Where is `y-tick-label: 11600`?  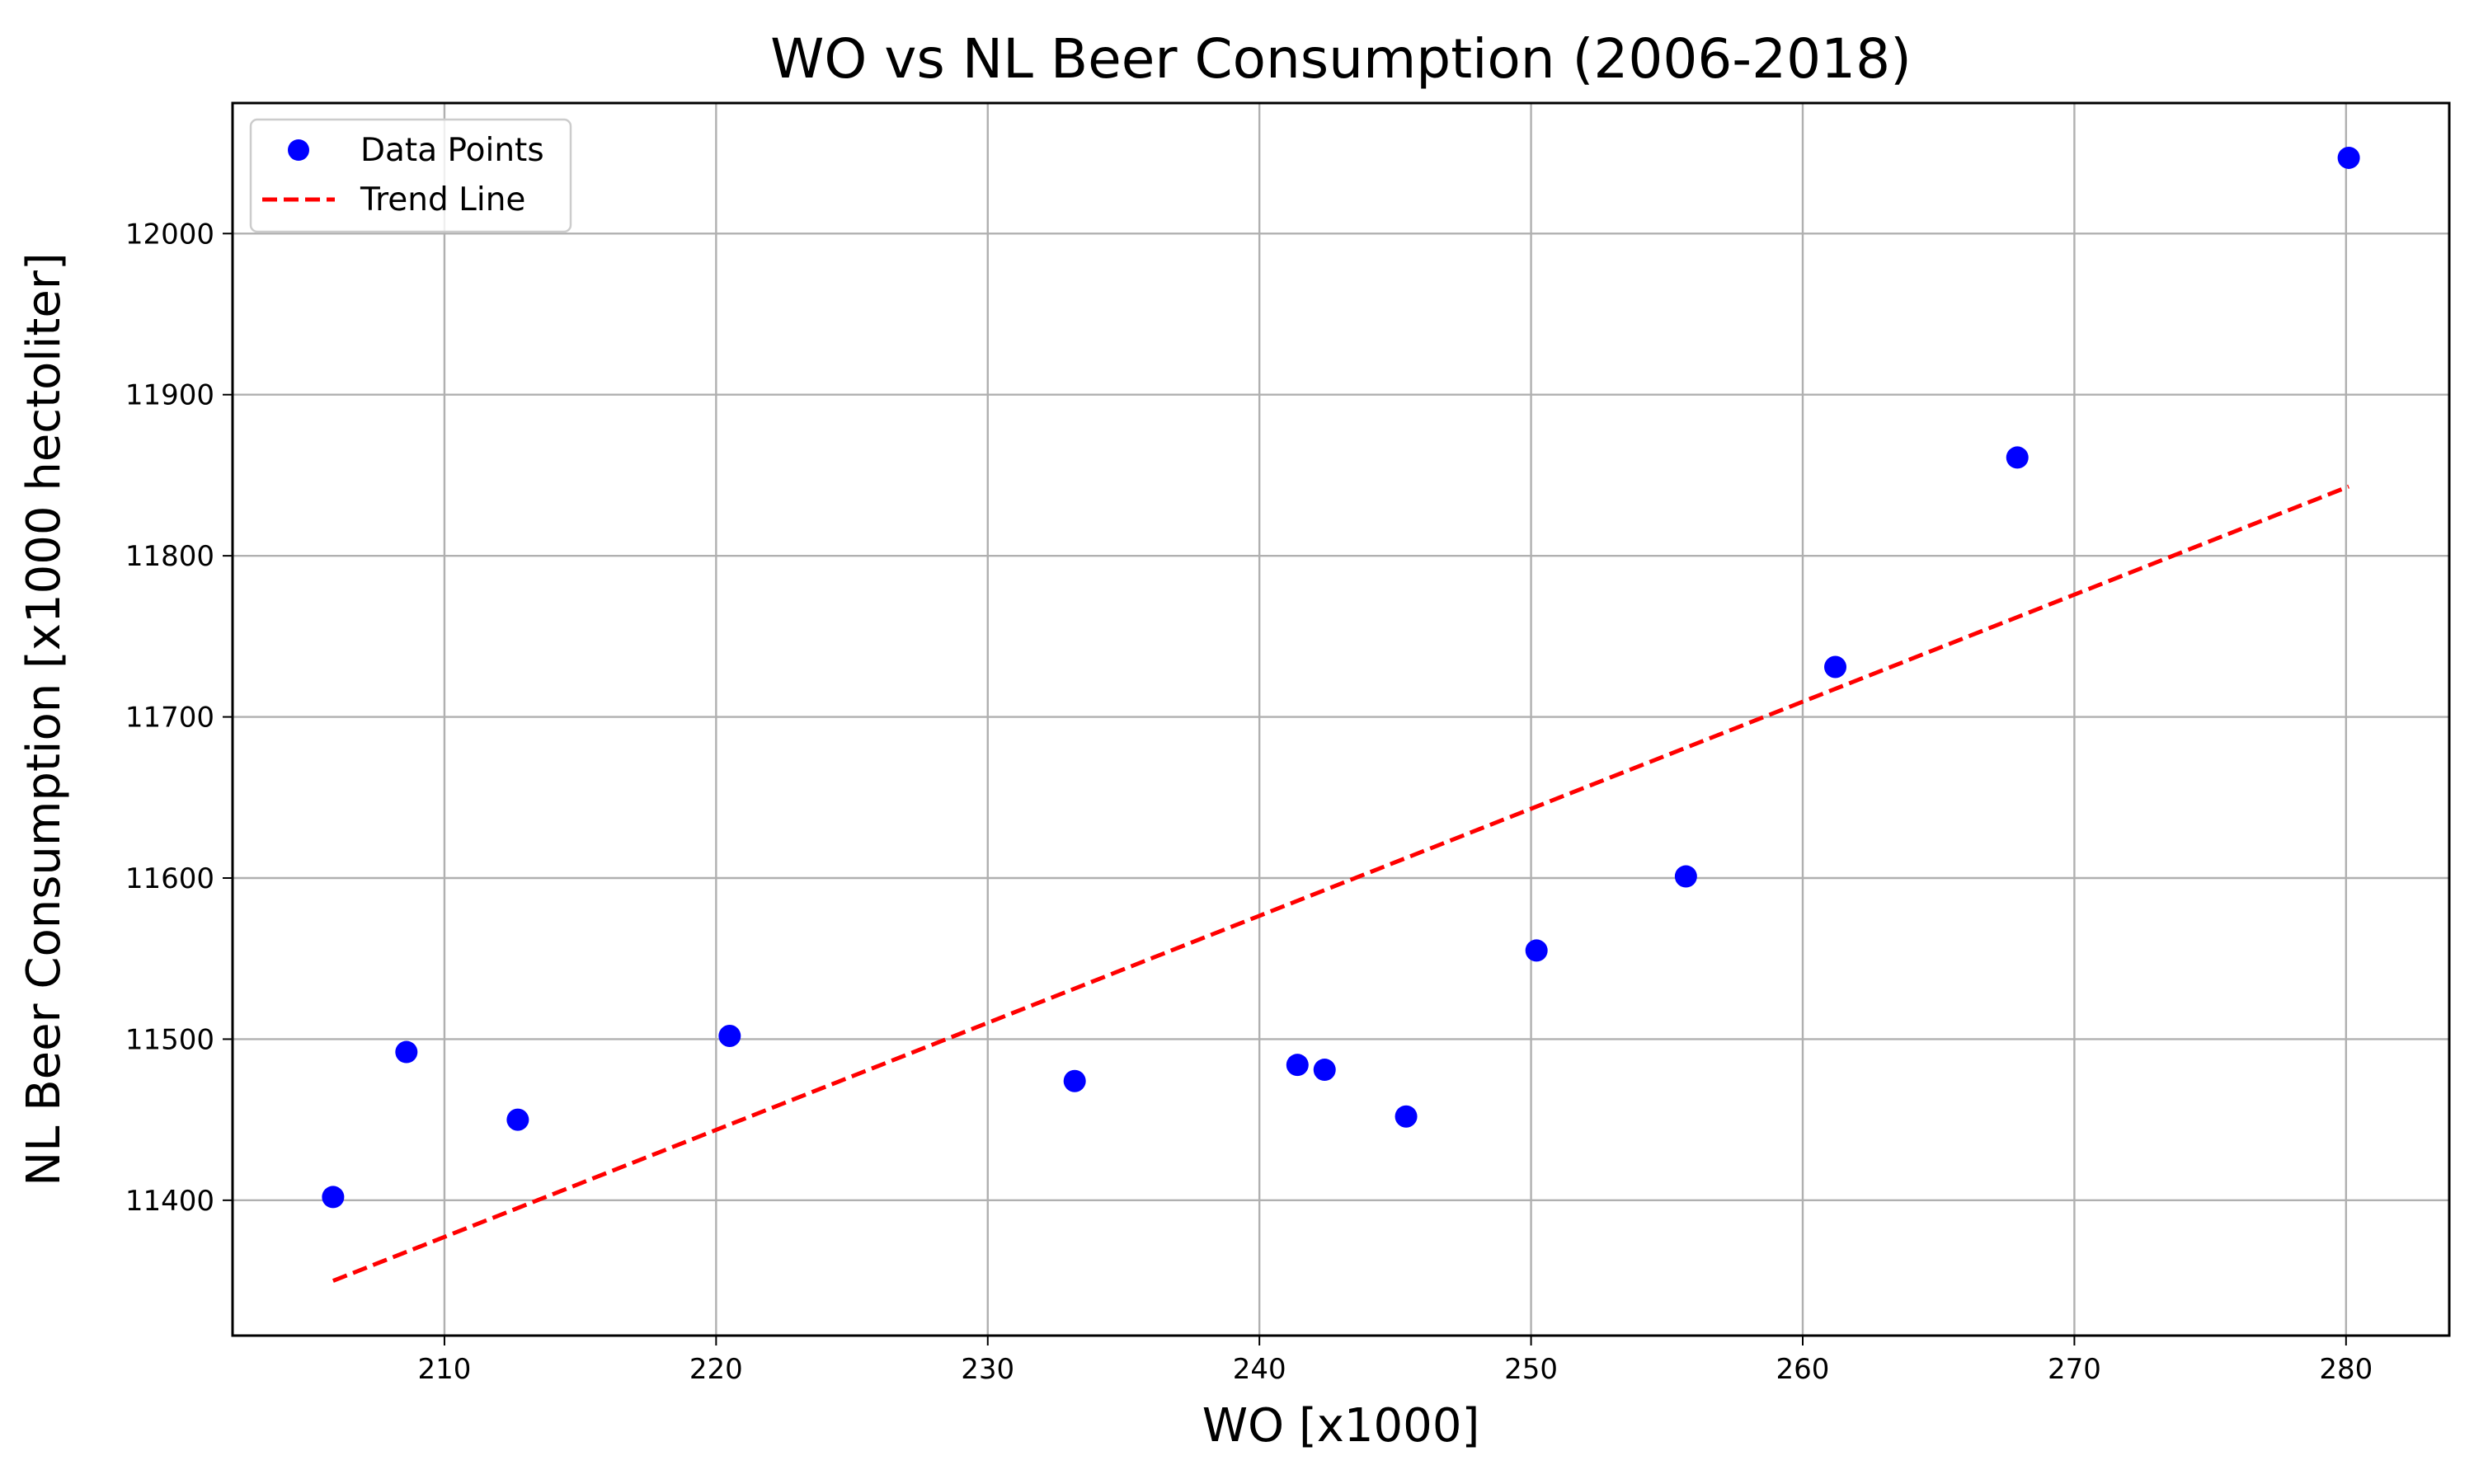
y-tick-label: 11600 is located at coordinates (169, 878).